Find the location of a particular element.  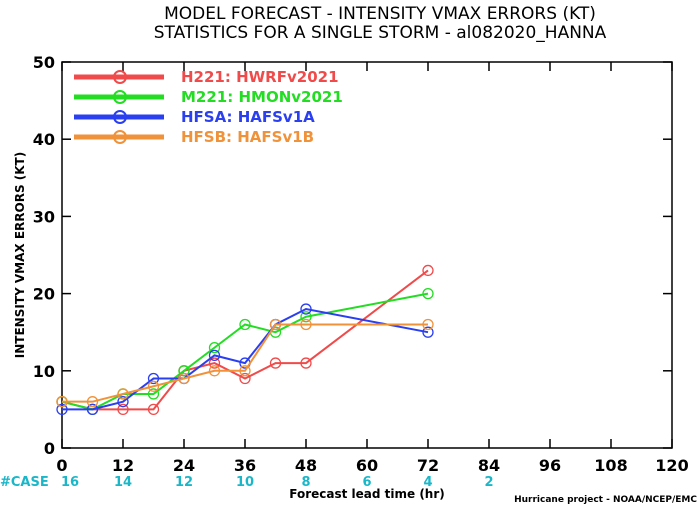

x-tick-label: 84 is located at coordinates (489, 465).